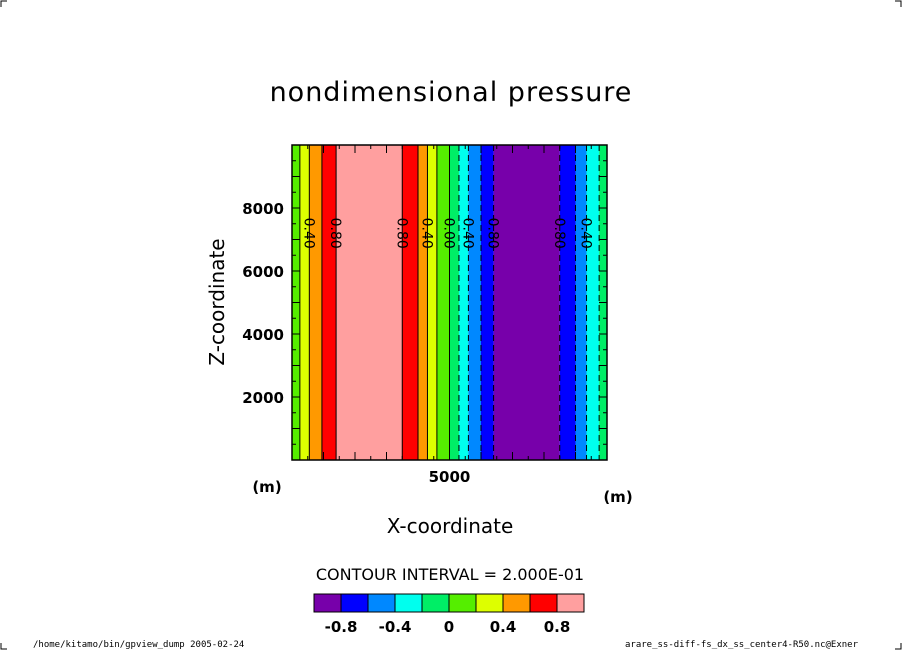 This screenshot has height=652, width=902. I want to click on colorbar-tick-label: 0, so click(449, 627).